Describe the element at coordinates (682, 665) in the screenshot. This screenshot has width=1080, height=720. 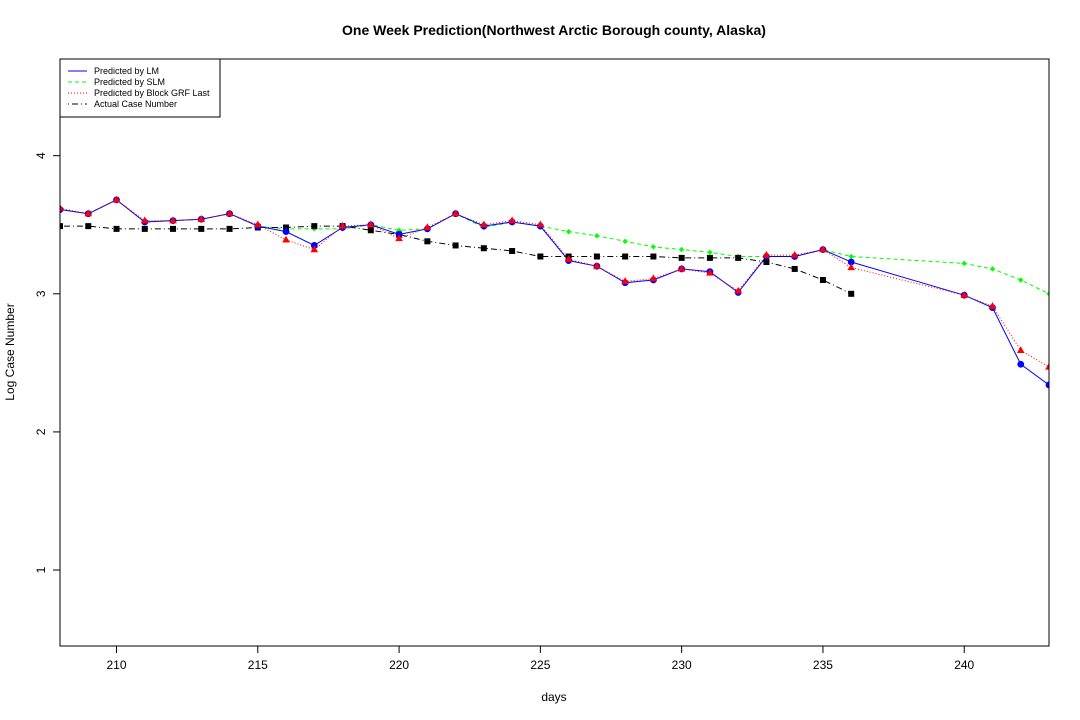
I see `x-tick-label: 230` at that location.